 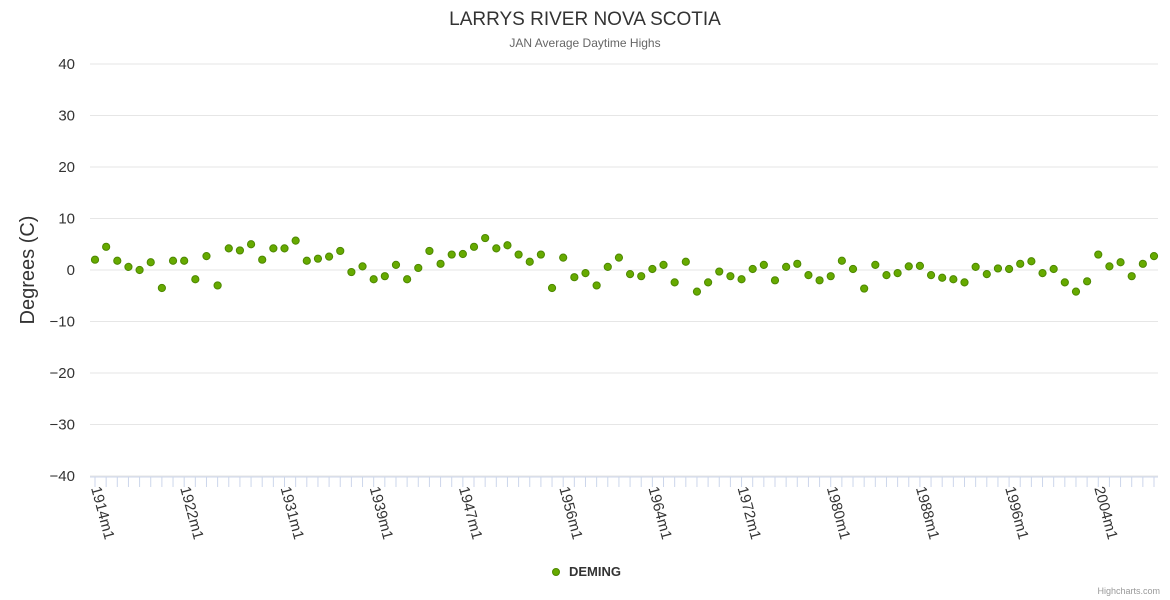 I want to click on legend: DEMING, so click(x=587, y=571).